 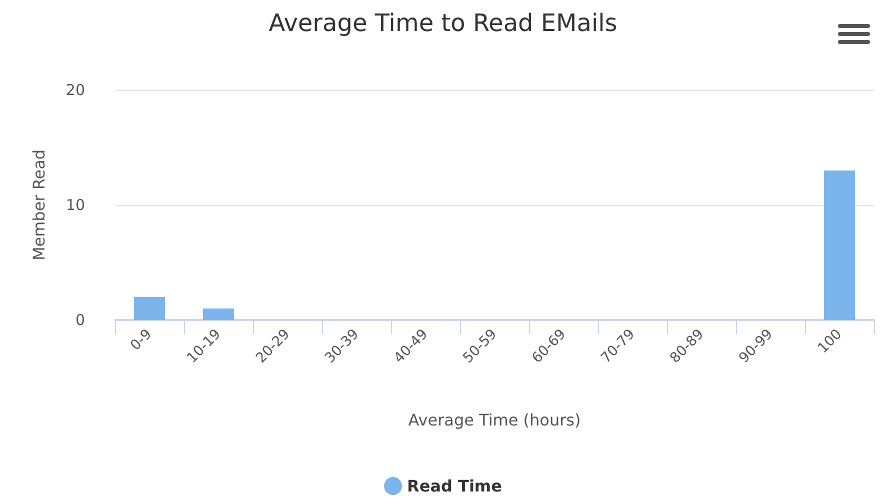 I want to click on y-tick-label: 10, so click(x=75, y=205).